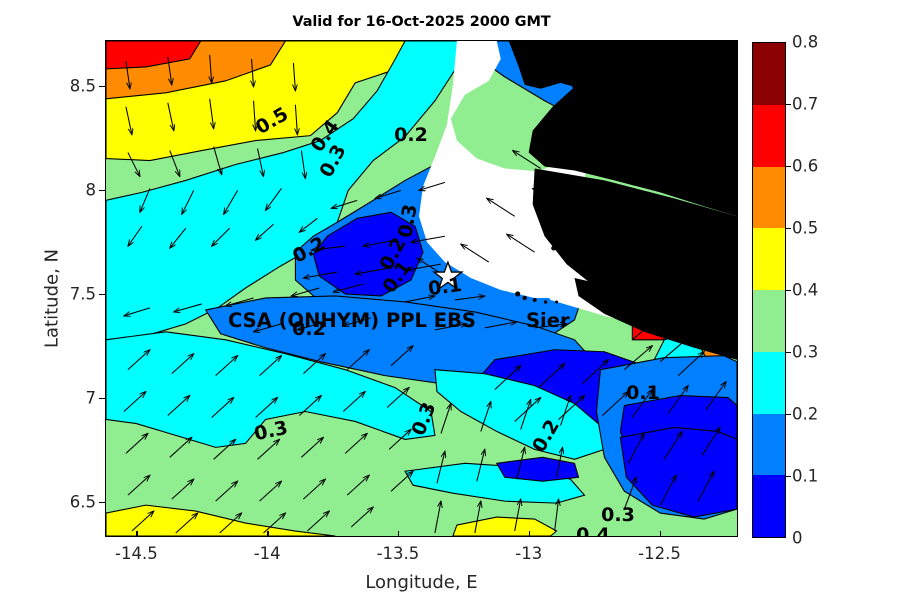 The image size is (900, 600). Describe the element at coordinates (797, 538) in the screenshot. I see `colorbar-tick-label: 0` at that location.